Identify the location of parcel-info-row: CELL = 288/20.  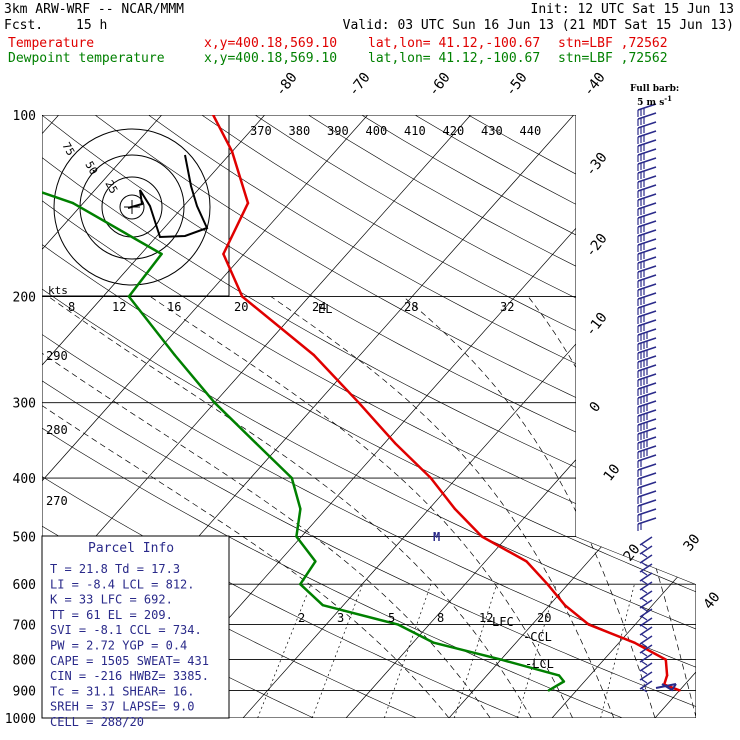
(97, 722).